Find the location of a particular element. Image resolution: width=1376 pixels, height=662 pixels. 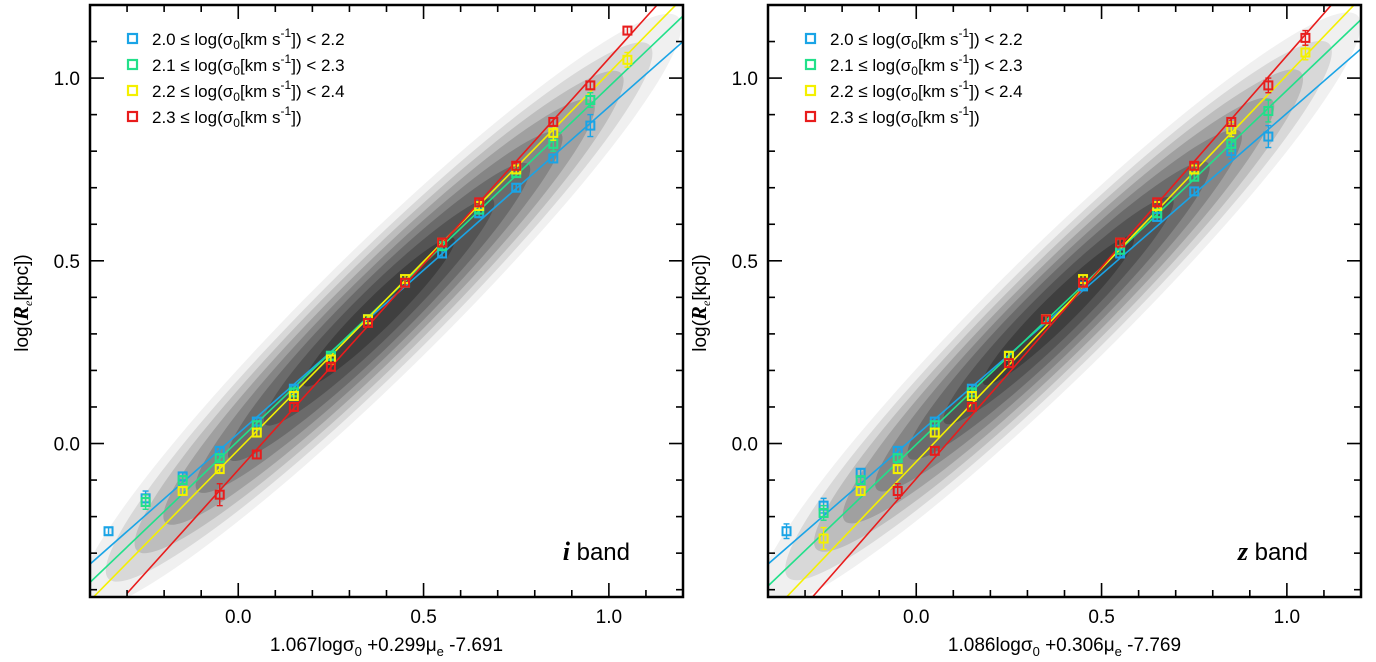

legend-item: 2.3 ≤ log(σ0[km s-1]) is located at coordinates (892, 117).